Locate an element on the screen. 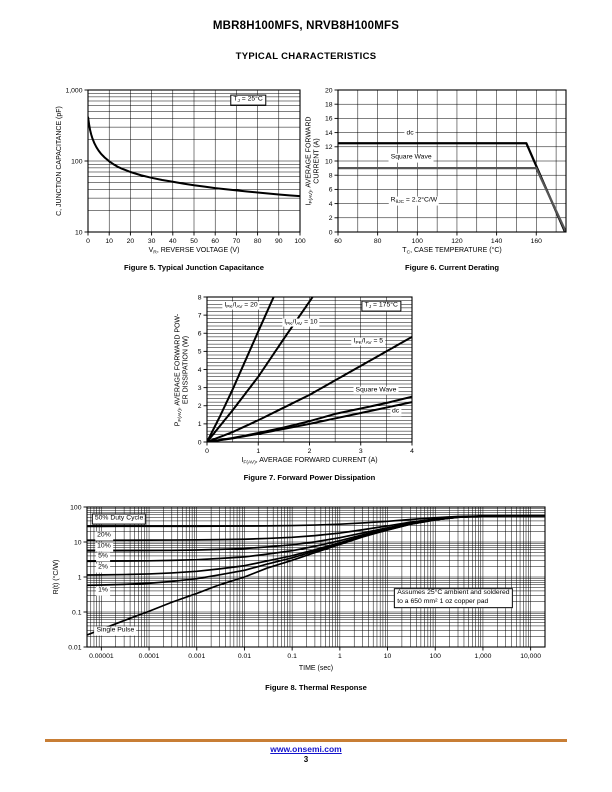  figure-8-duty-1-label: 1% is located at coordinates (103, 591).